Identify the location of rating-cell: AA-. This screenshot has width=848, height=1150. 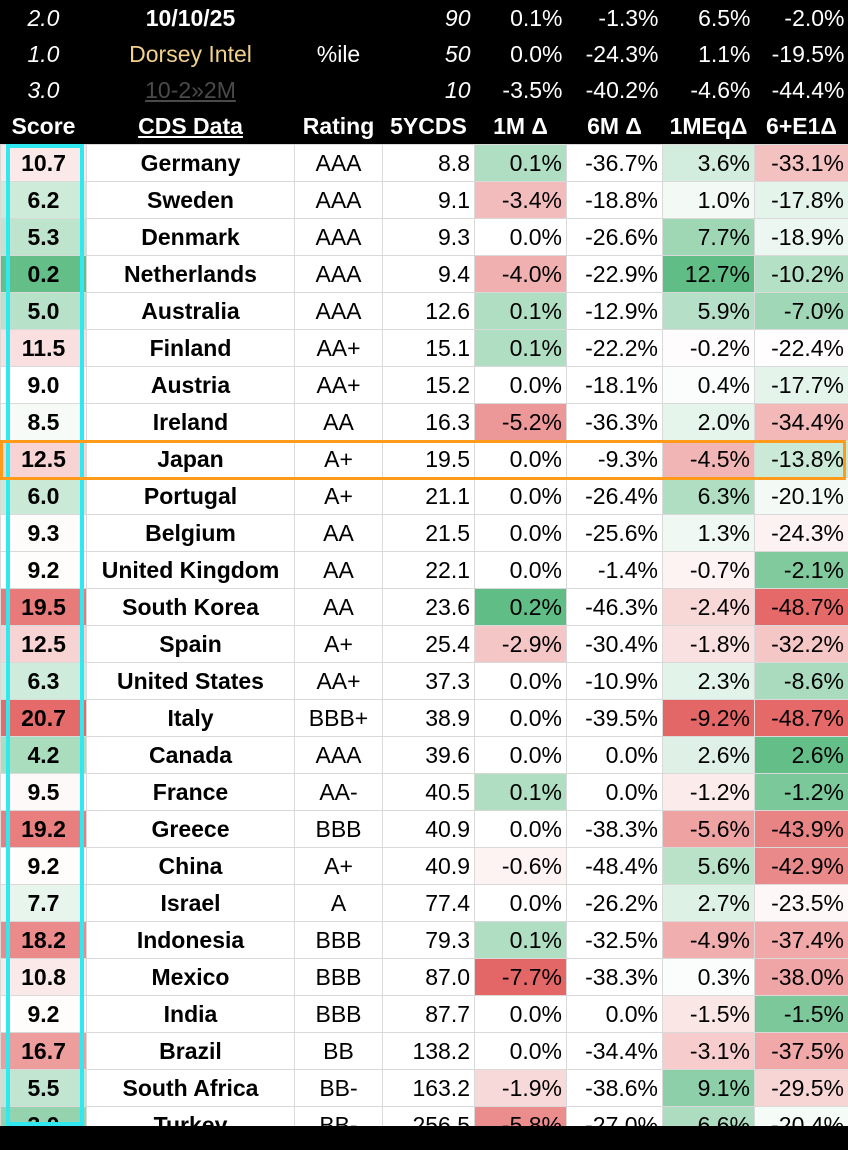
(338, 792).